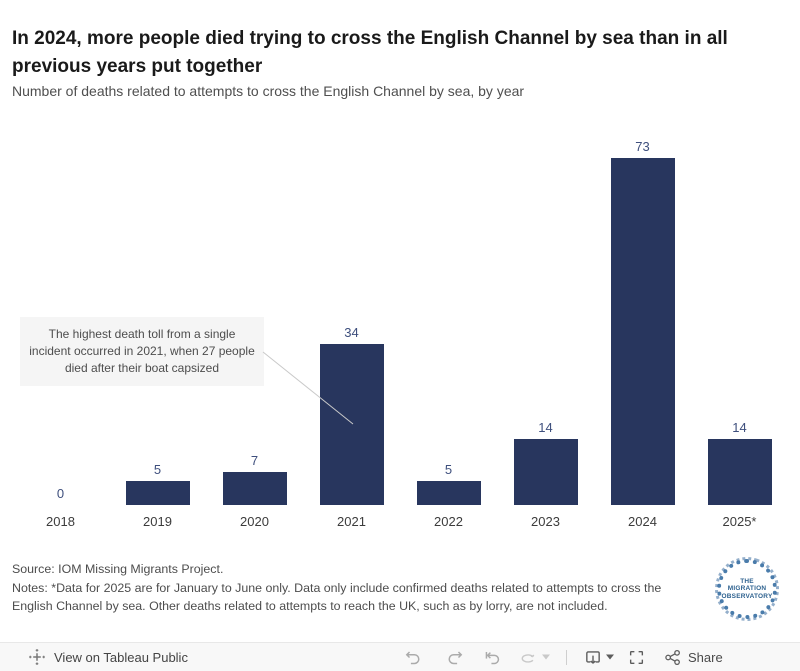  What do you see at coordinates (672, 657) in the screenshot?
I see `share-icon` at bounding box center [672, 657].